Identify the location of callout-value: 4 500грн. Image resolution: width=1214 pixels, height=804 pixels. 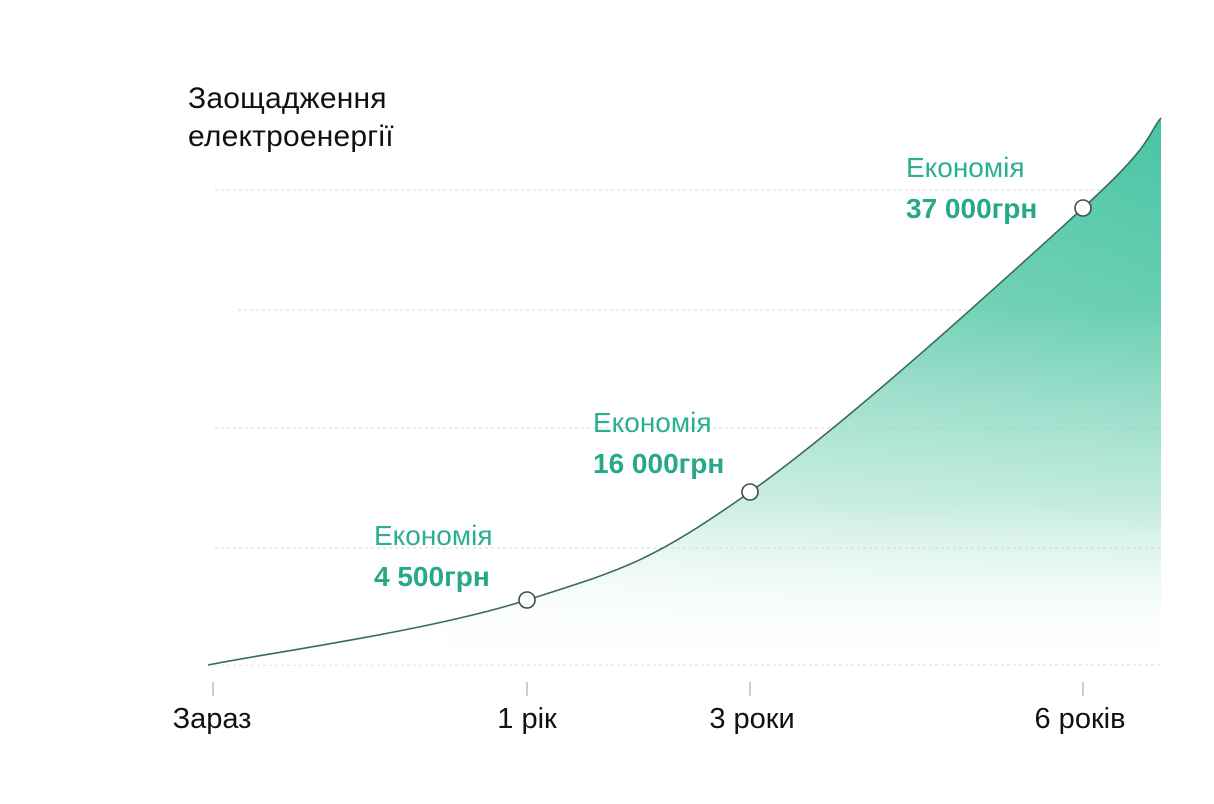
(432, 576).